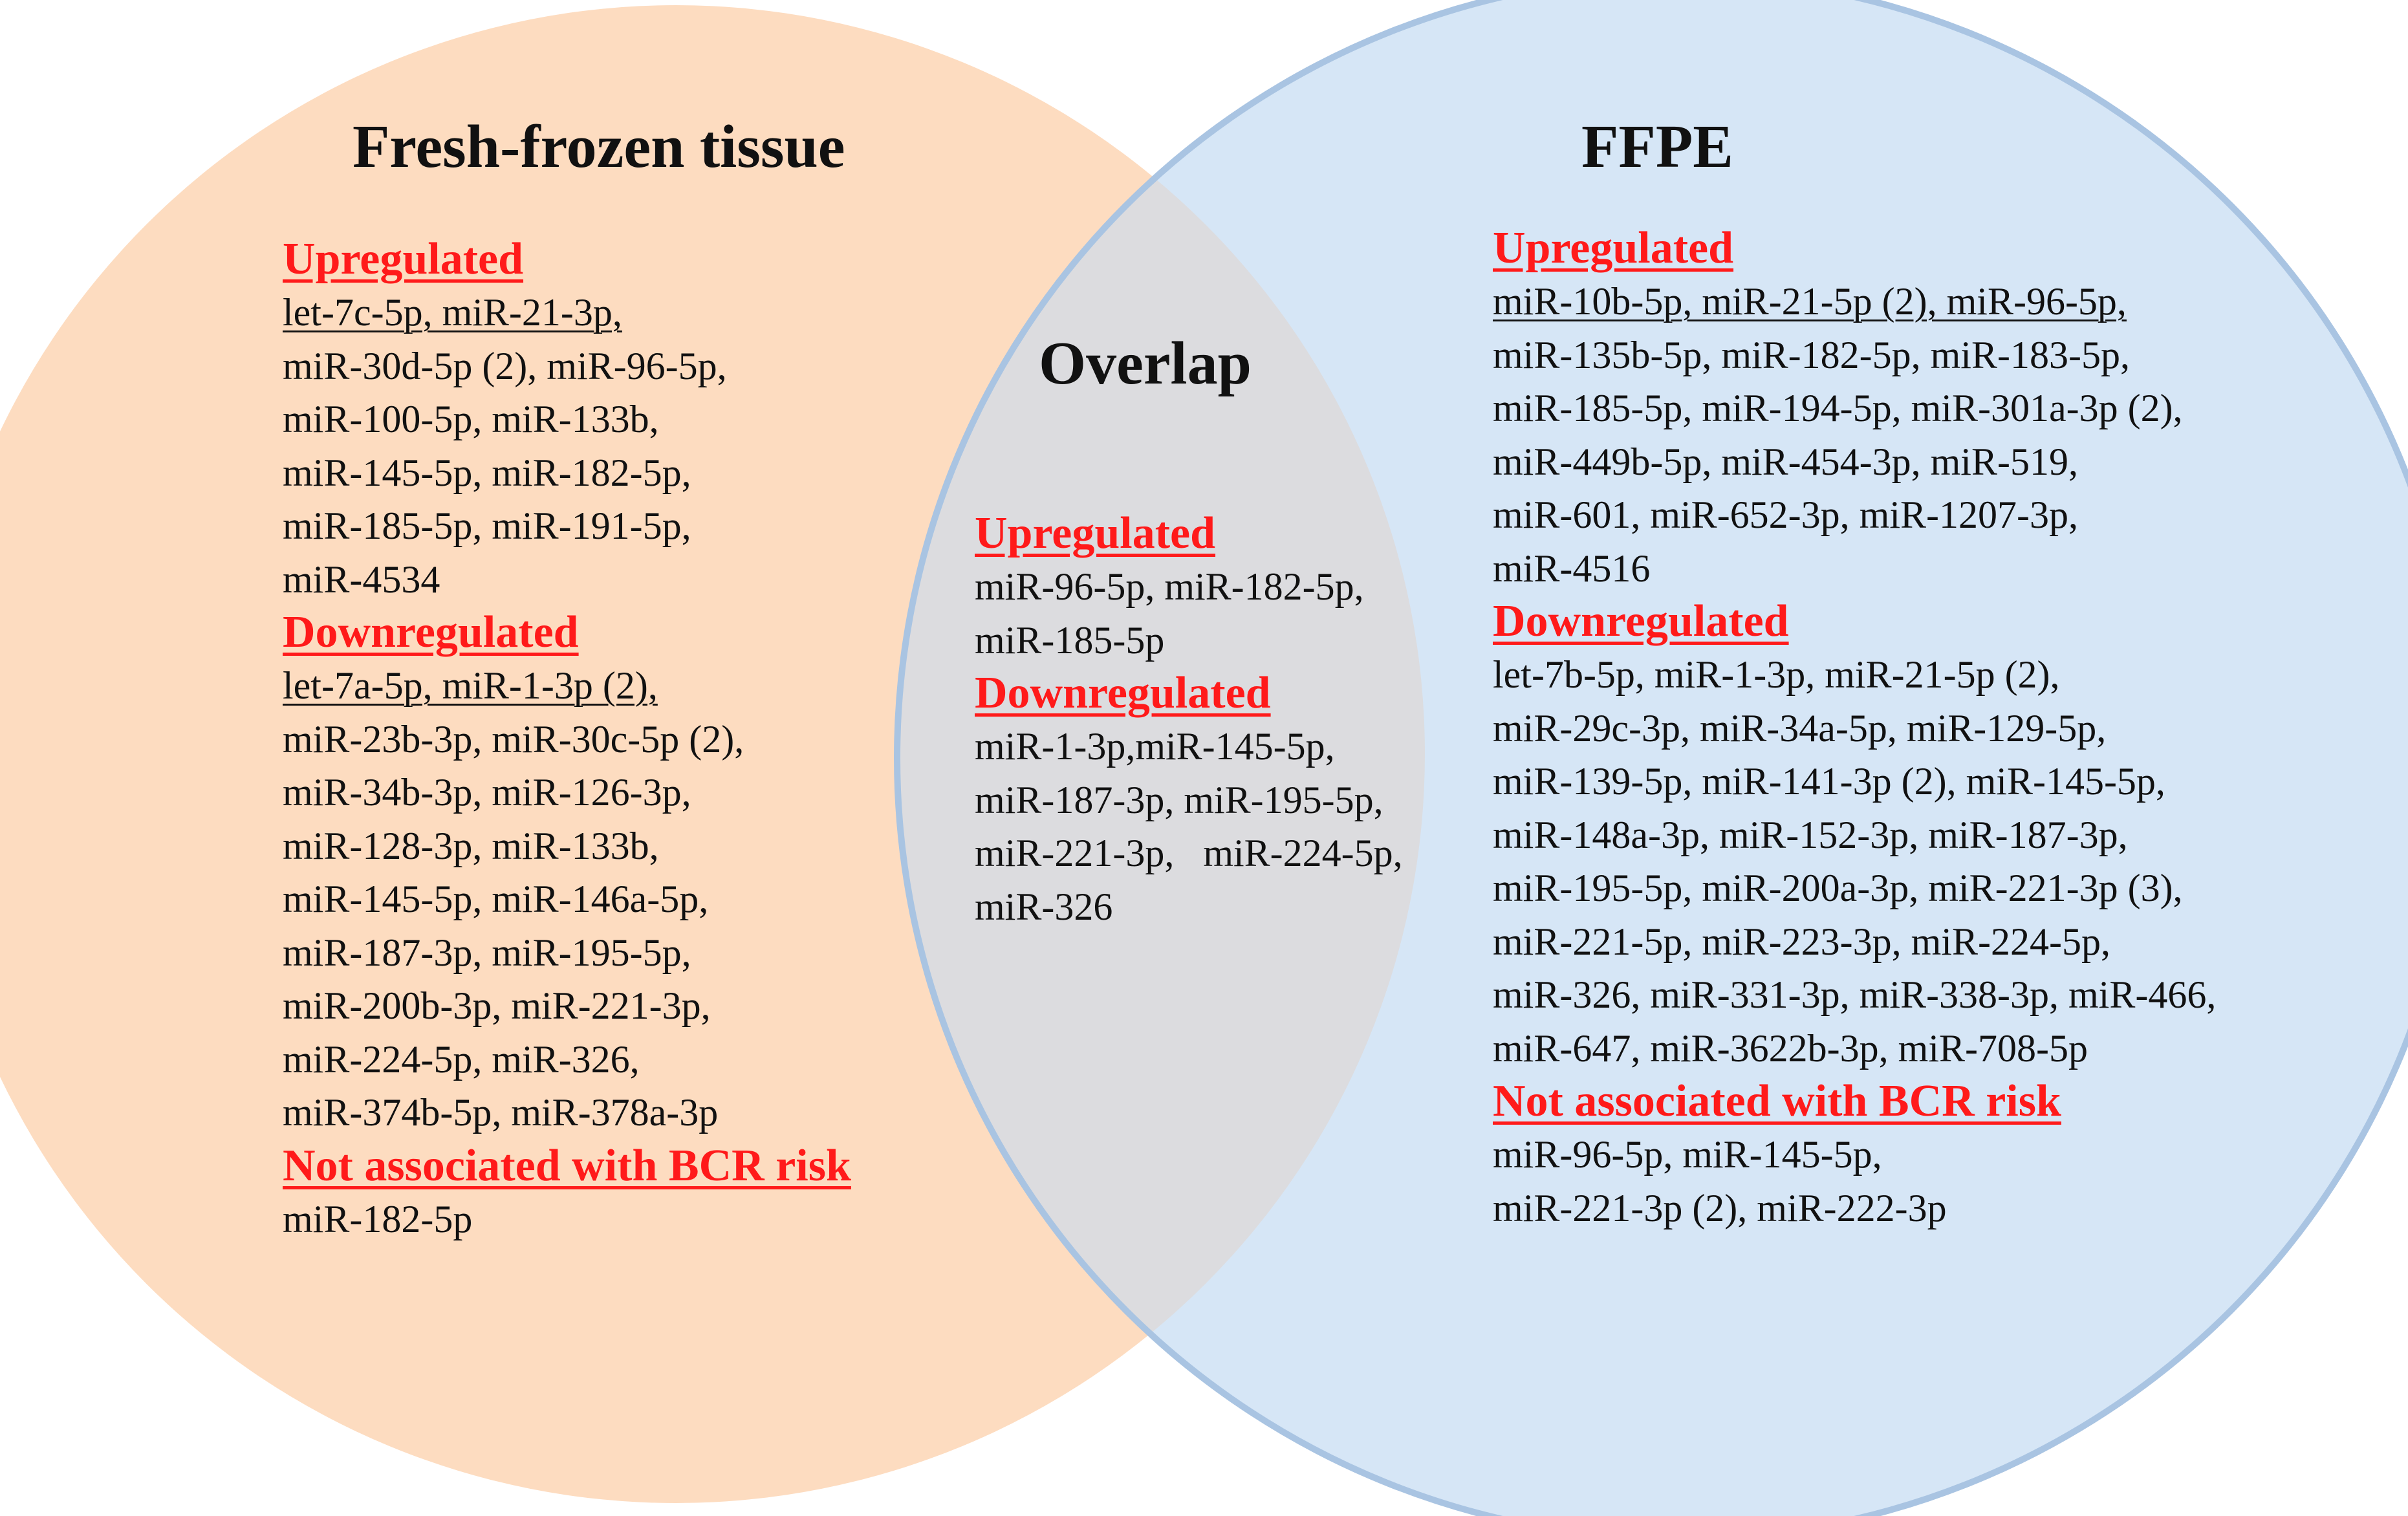  I want to click on mirna-line: miR-10b-5p, miR-21-5p (2), miR-96-5p,, so click(1810, 301).